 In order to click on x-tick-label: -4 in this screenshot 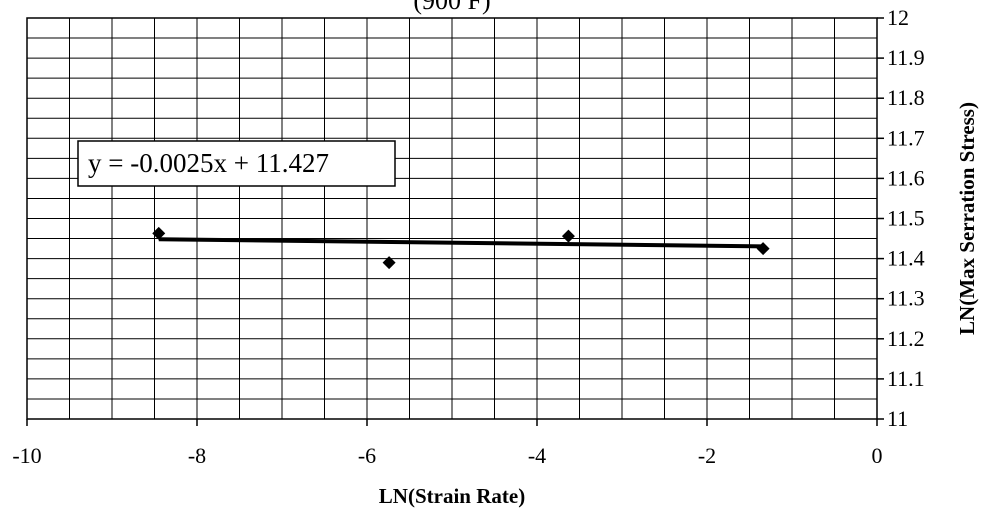, I will do `click(537, 455)`.